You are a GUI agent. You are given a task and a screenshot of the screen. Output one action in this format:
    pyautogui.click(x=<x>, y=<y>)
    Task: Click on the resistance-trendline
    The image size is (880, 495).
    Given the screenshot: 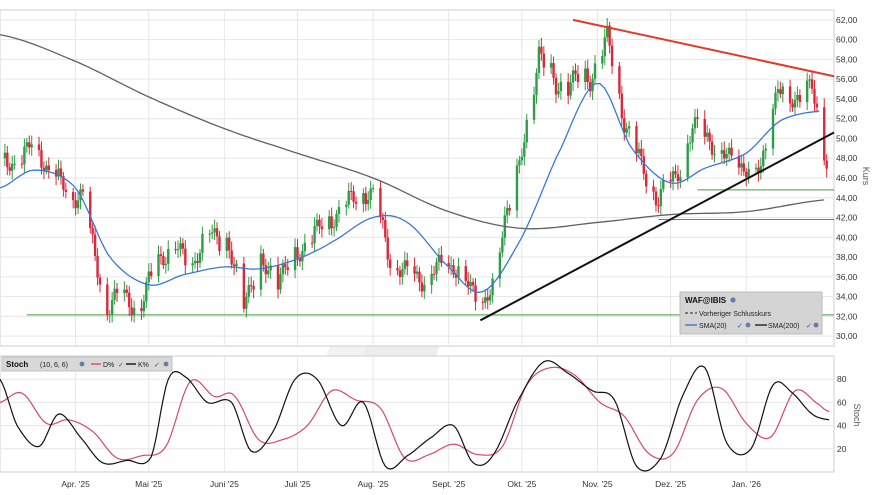 What is the action you would take?
    pyautogui.click(x=703, y=48)
    